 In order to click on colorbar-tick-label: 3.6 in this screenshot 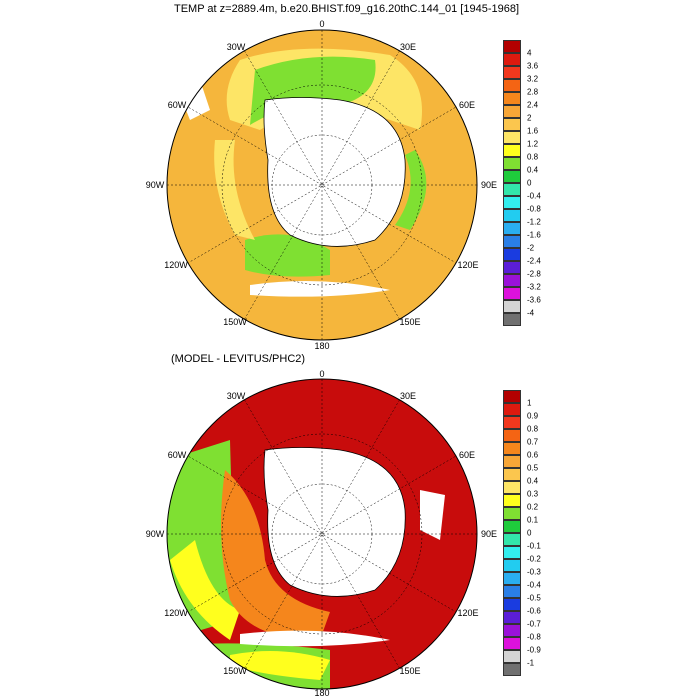, I will do `click(533, 66)`.